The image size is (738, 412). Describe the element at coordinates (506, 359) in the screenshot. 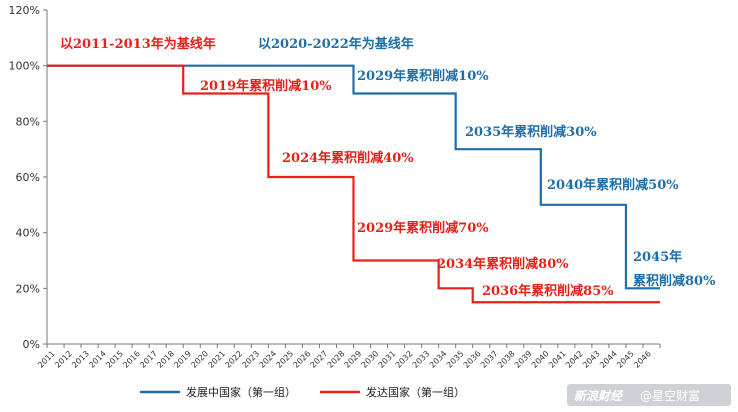

I see `x-tick-label: 2038` at that location.